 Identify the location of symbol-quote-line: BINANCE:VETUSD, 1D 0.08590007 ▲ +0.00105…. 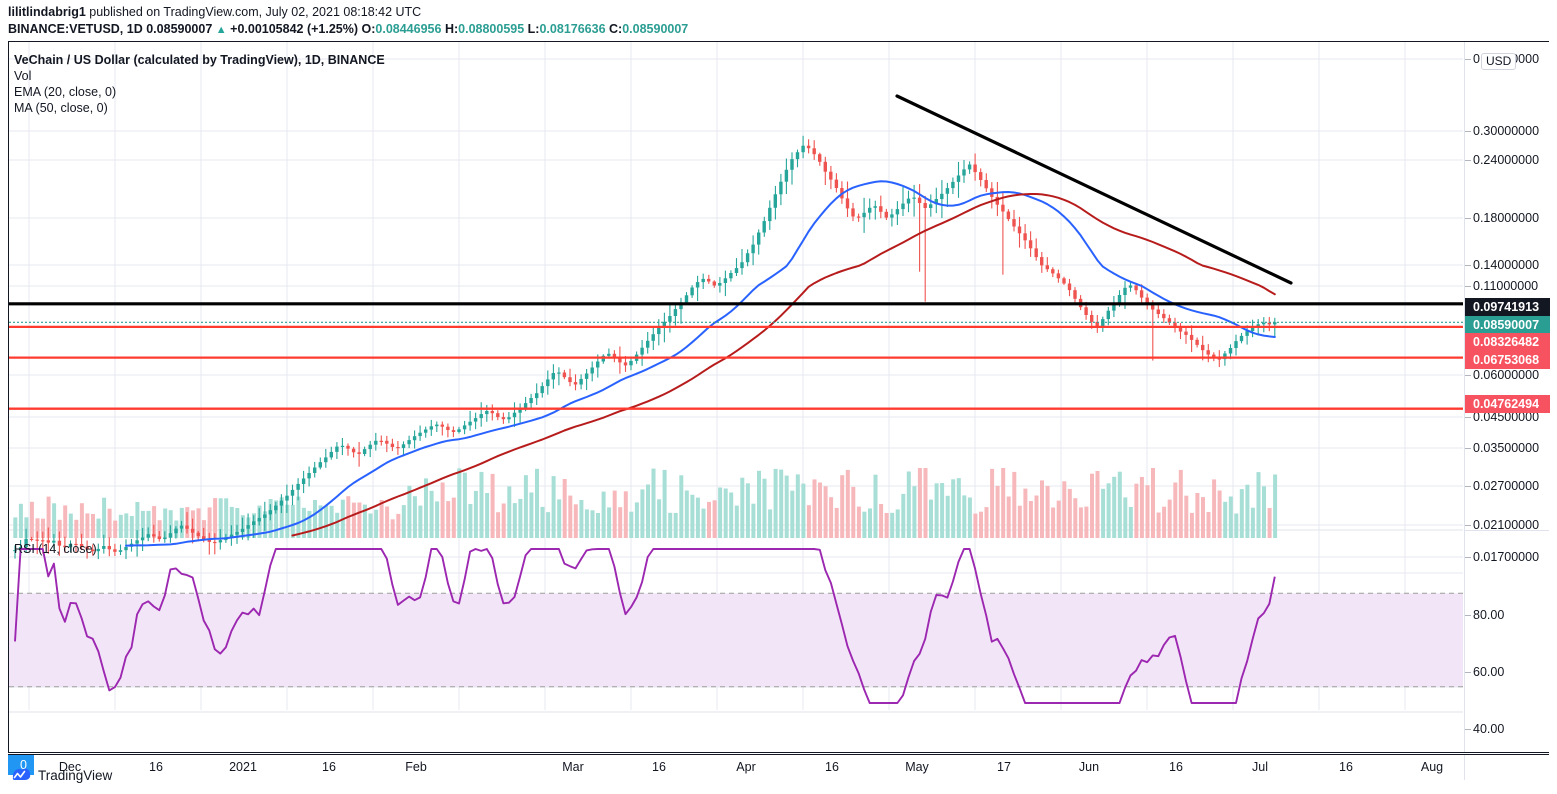
(348, 29).